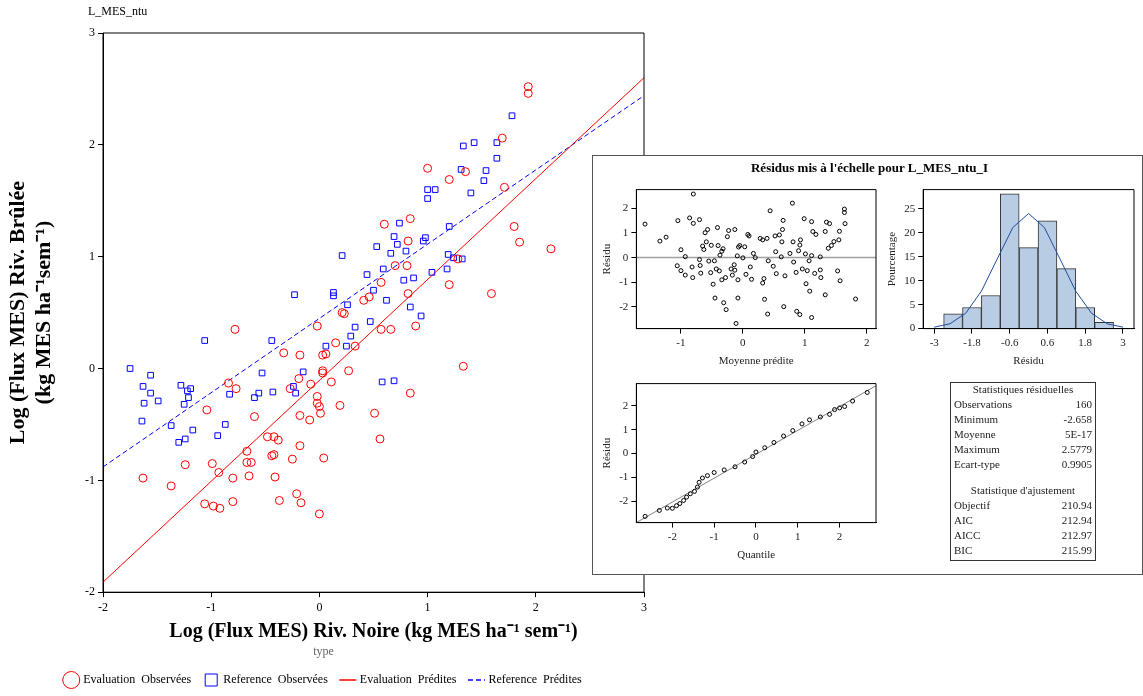 Image resolution: width=1143 pixels, height=696 pixels. What do you see at coordinates (977, 464) in the screenshot?
I see `category-label: Ecart-type` at bounding box center [977, 464].